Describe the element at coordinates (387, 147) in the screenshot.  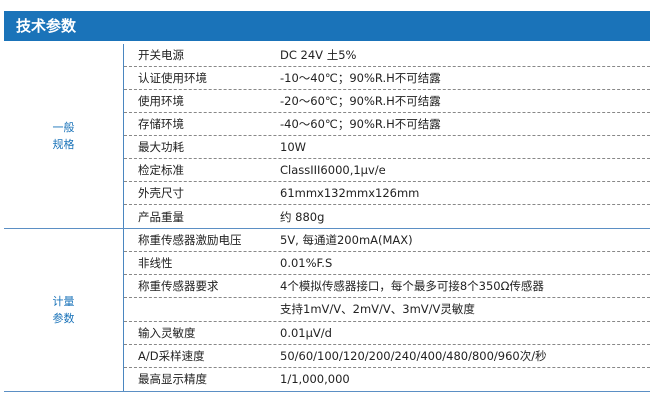
I see `spec-row: 最大功耗 10W` at that location.